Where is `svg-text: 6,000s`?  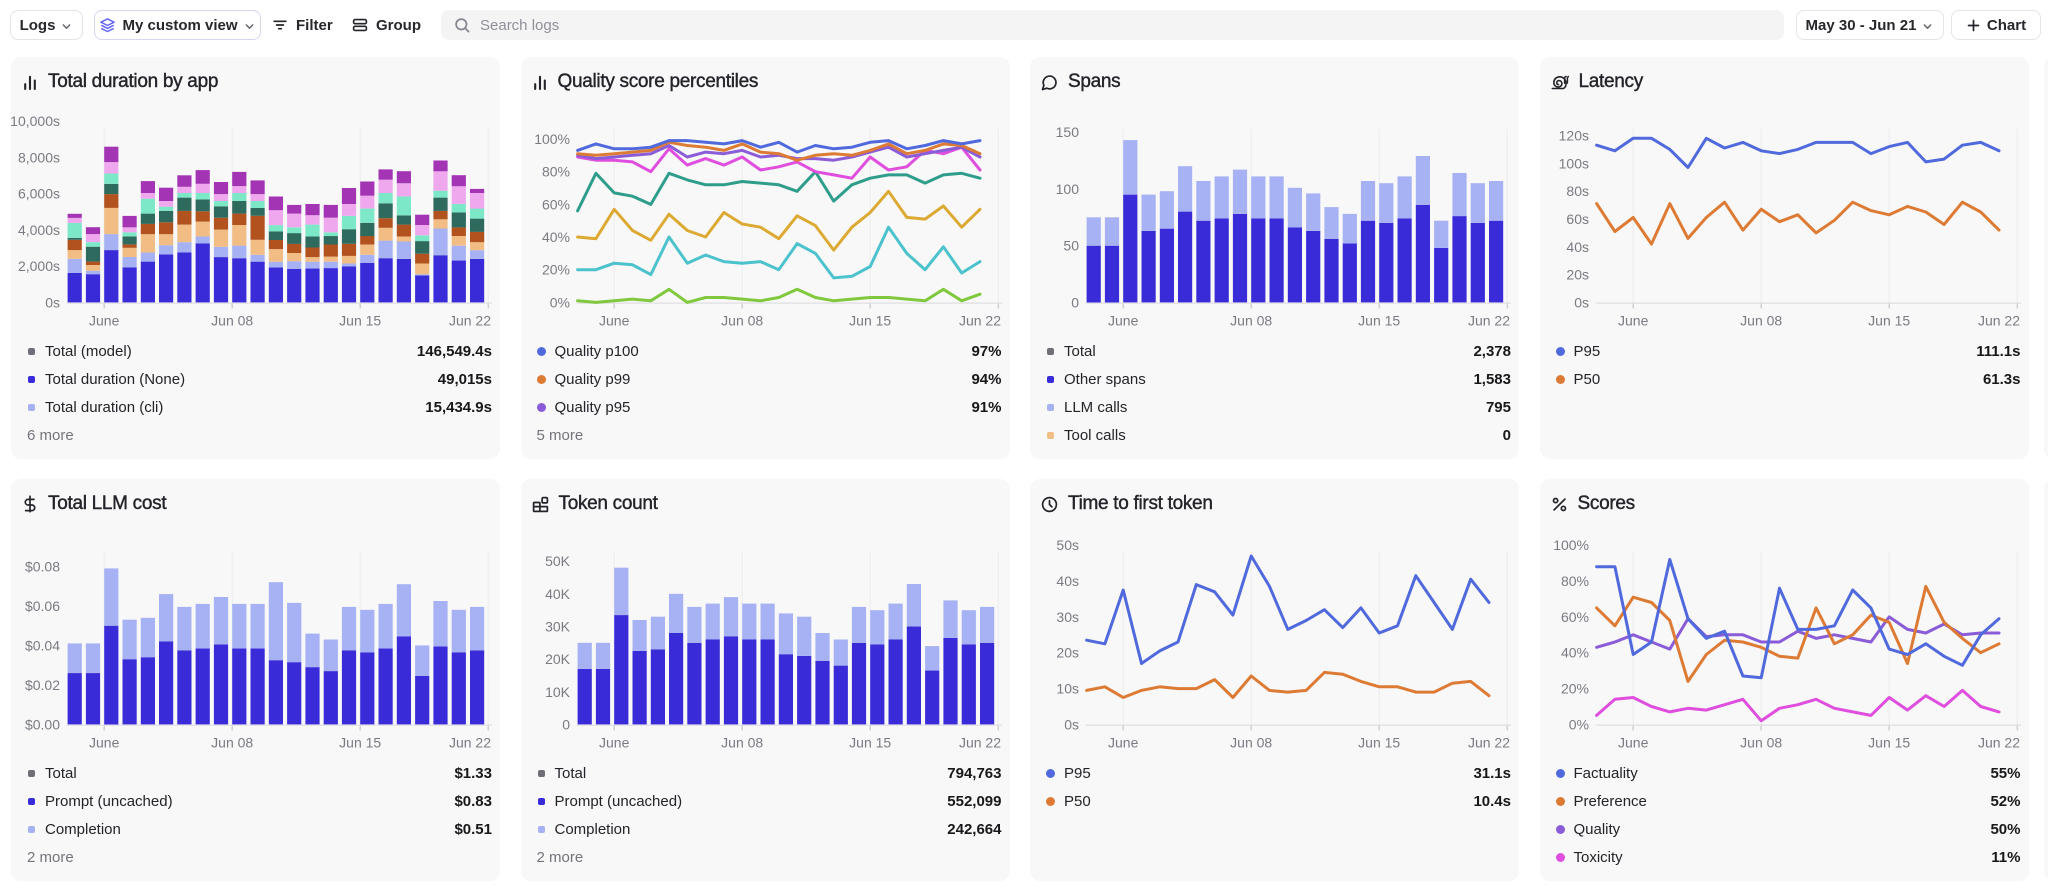 svg-text: 6,000s is located at coordinates (39, 194).